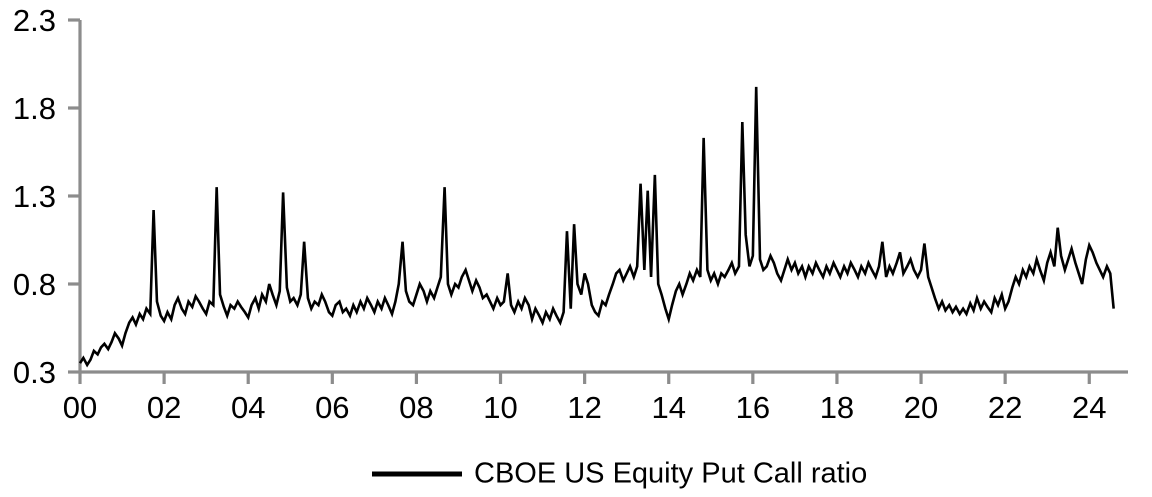  What do you see at coordinates (248, 407) in the screenshot?
I see `x-tick-label: 04` at bounding box center [248, 407].